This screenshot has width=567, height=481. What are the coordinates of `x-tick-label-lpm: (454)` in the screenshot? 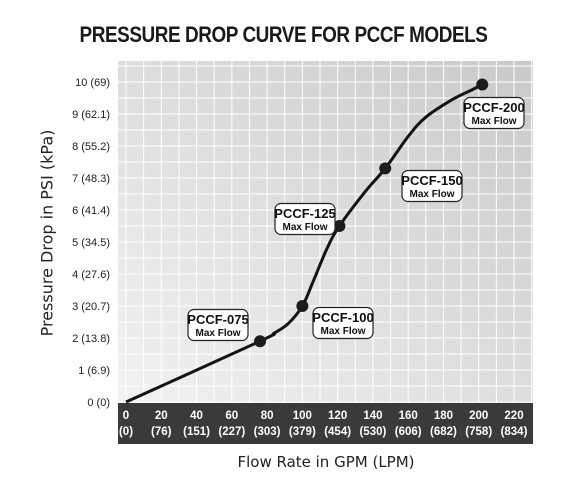 It's located at (337, 432).